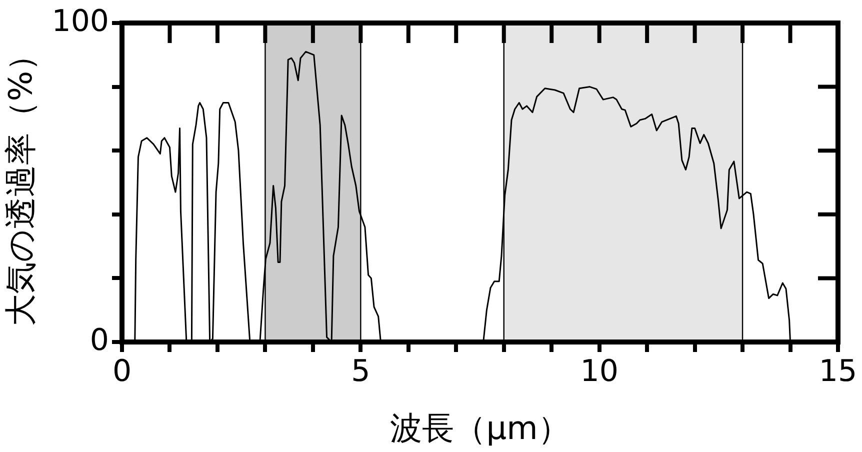  What do you see at coordinates (122, 371) in the screenshot?
I see `x-tick-label: 0` at bounding box center [122, 371].